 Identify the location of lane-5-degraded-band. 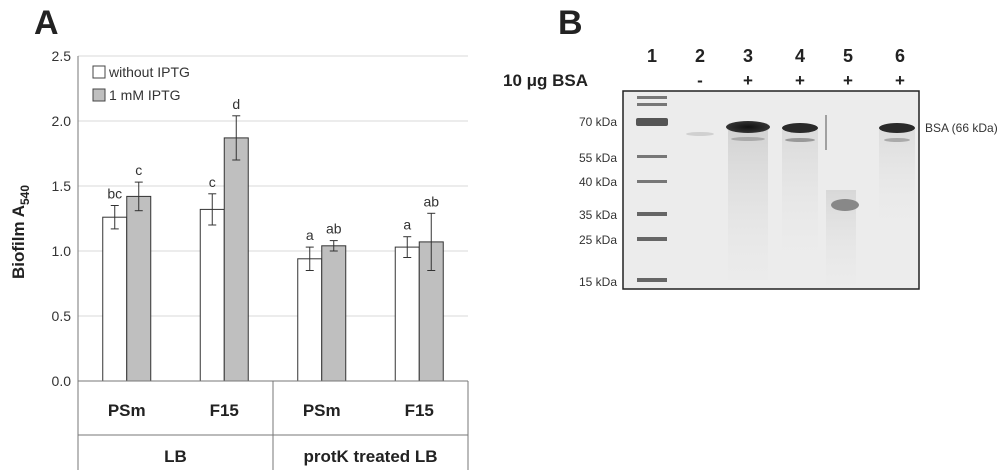
(845, 205).